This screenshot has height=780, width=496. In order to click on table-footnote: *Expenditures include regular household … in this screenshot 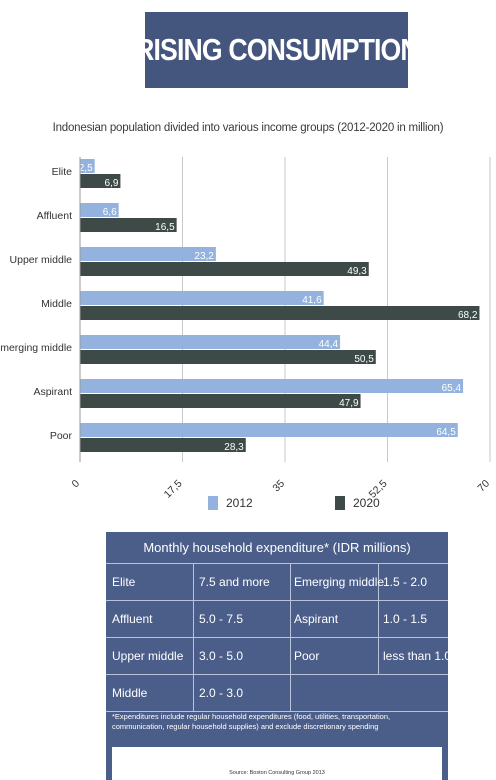, I will do `click(251, 721)`.